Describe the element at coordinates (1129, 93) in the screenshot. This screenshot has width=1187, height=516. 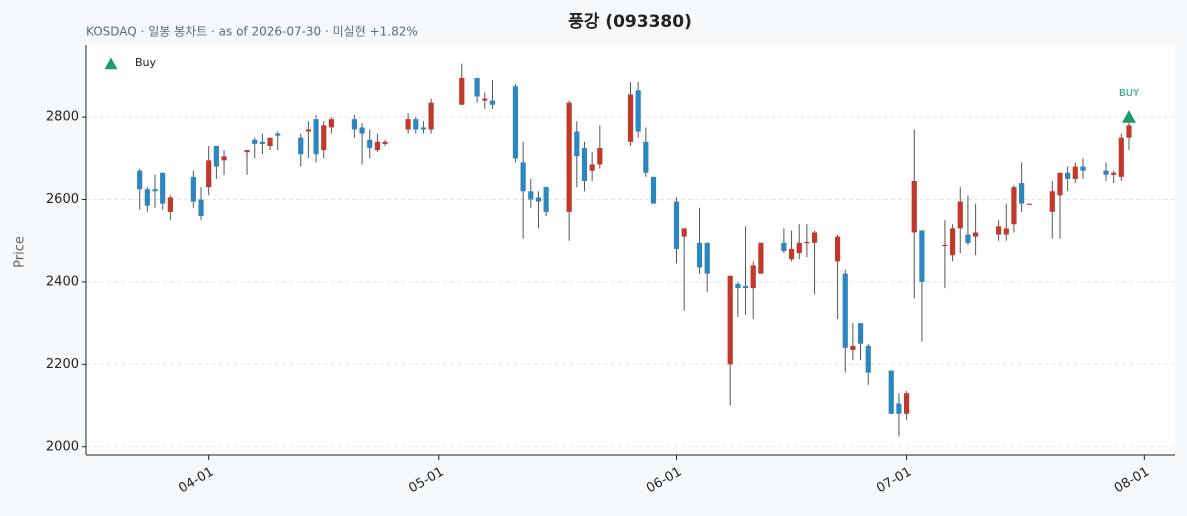
I see `buy-label: BUY` at that location.